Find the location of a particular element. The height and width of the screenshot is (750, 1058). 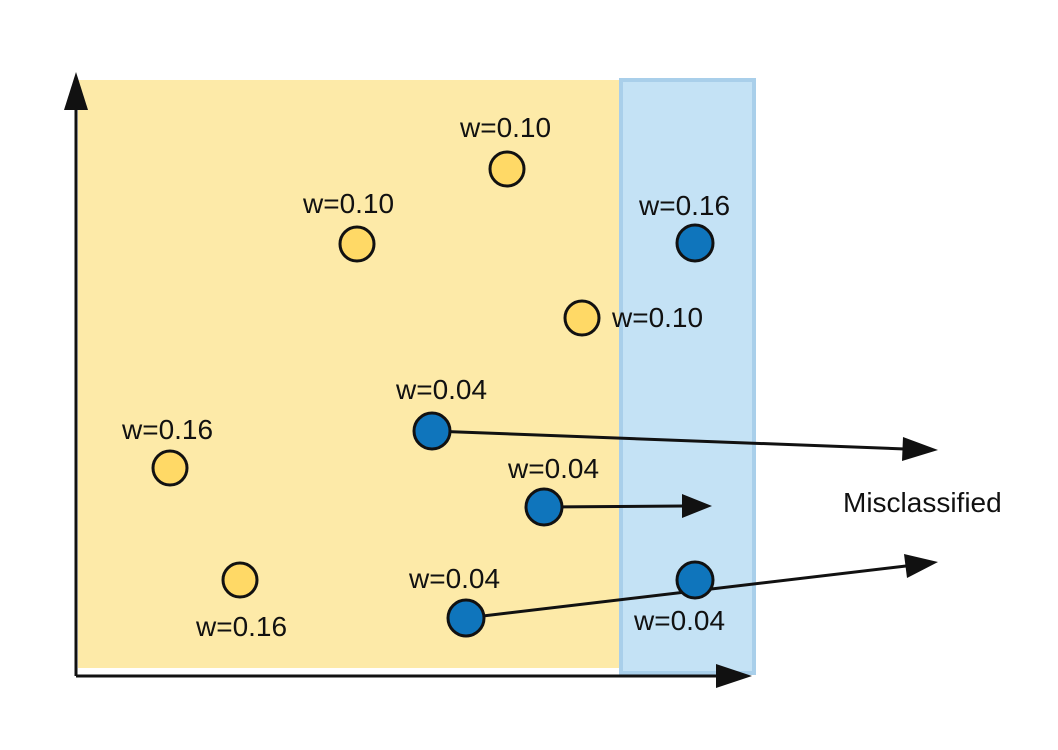

y-axis-arrowhead is located at coordinates (76, 91).